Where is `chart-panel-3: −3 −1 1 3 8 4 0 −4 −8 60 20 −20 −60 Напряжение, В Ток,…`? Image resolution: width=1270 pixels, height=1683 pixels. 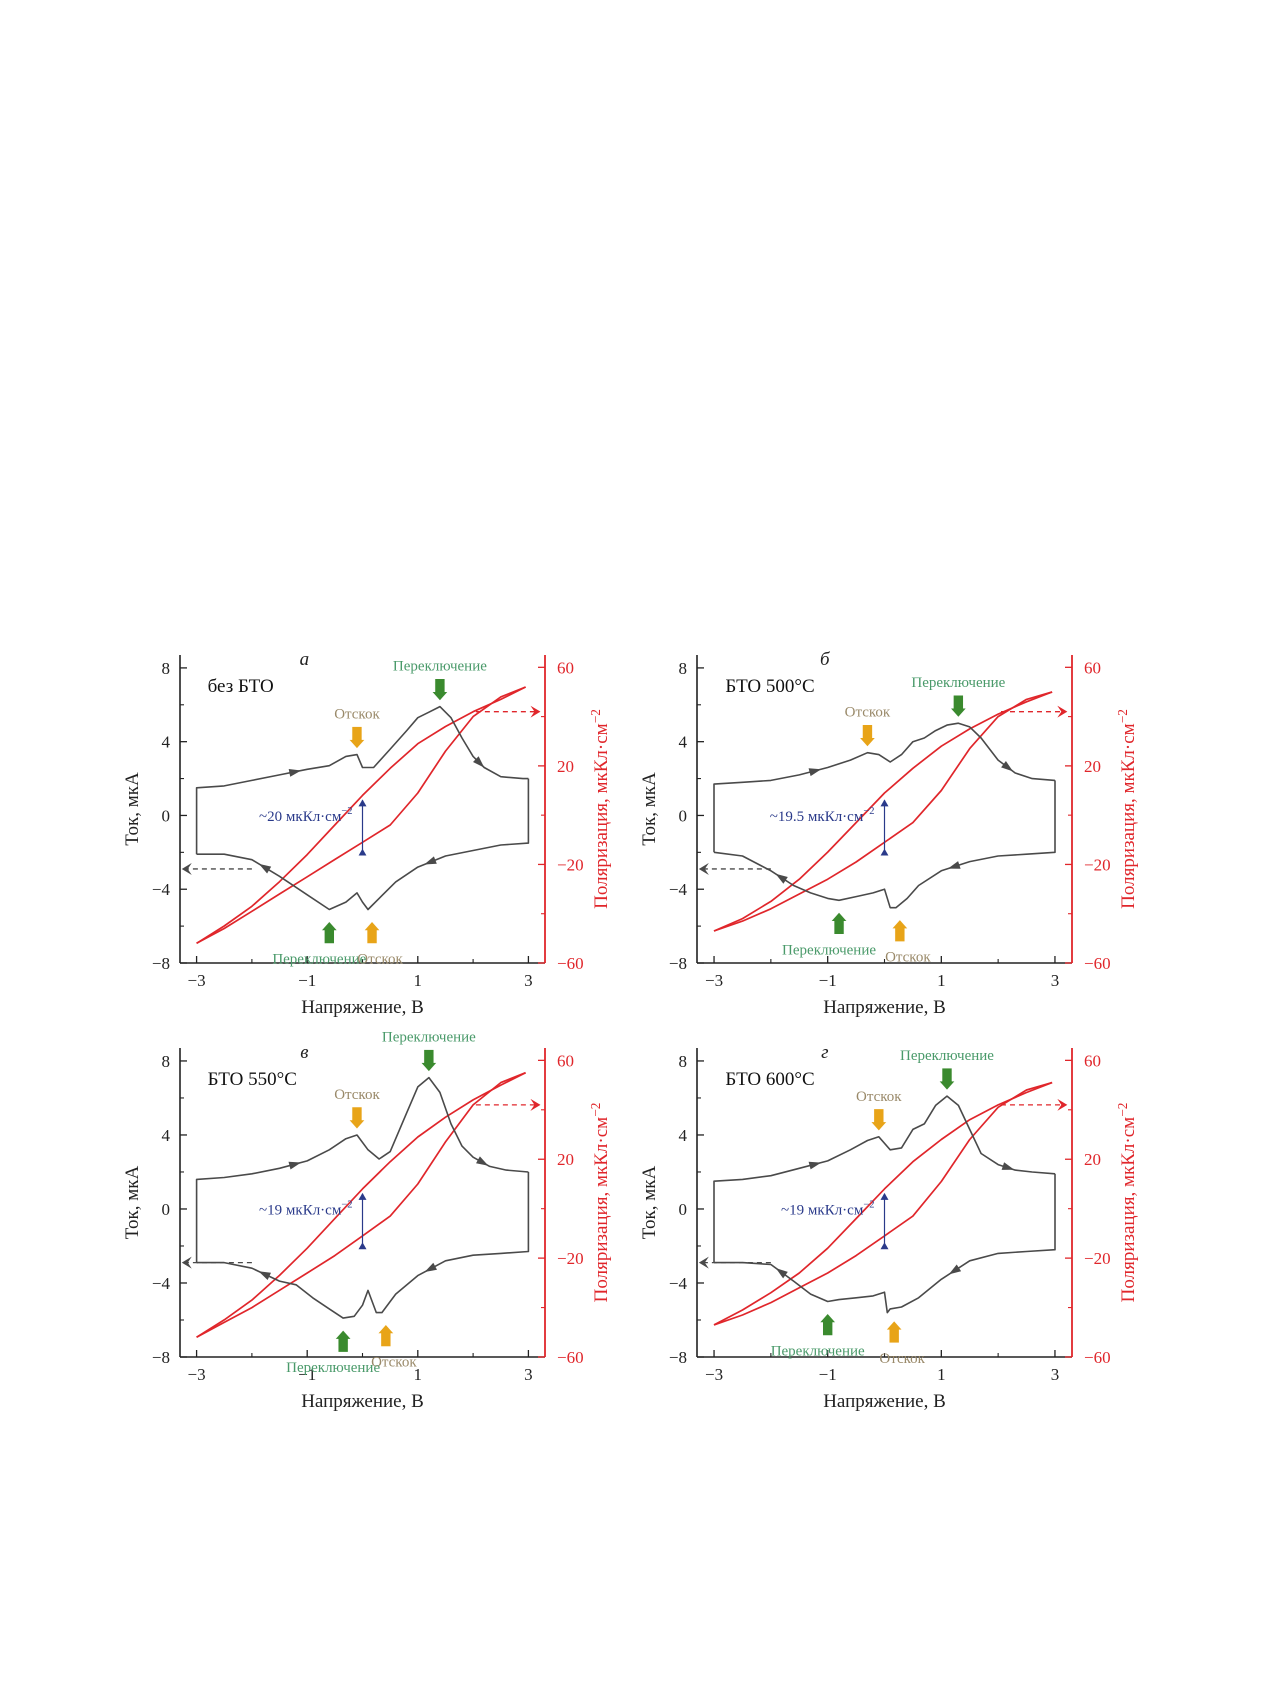 chart-panel-3: −3 −1 1 3 8 4 0 −4 −8 60 20 −20 −60 Напряжение, В Ток,… is located at coordinates (367, 1221).